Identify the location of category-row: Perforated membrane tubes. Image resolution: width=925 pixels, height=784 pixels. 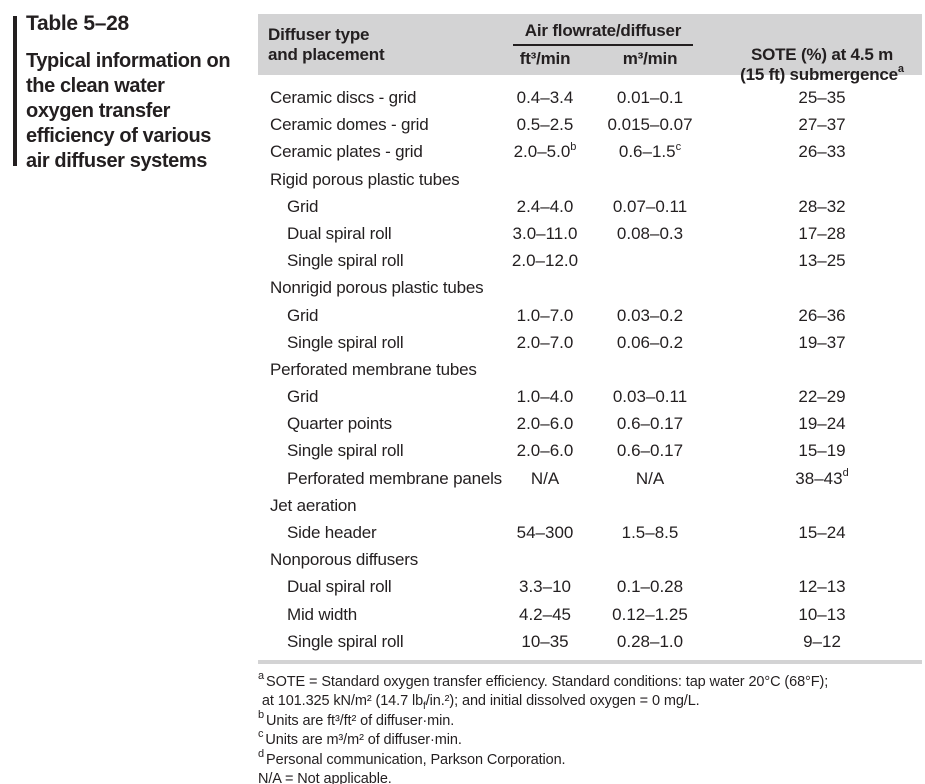
(590, 369).